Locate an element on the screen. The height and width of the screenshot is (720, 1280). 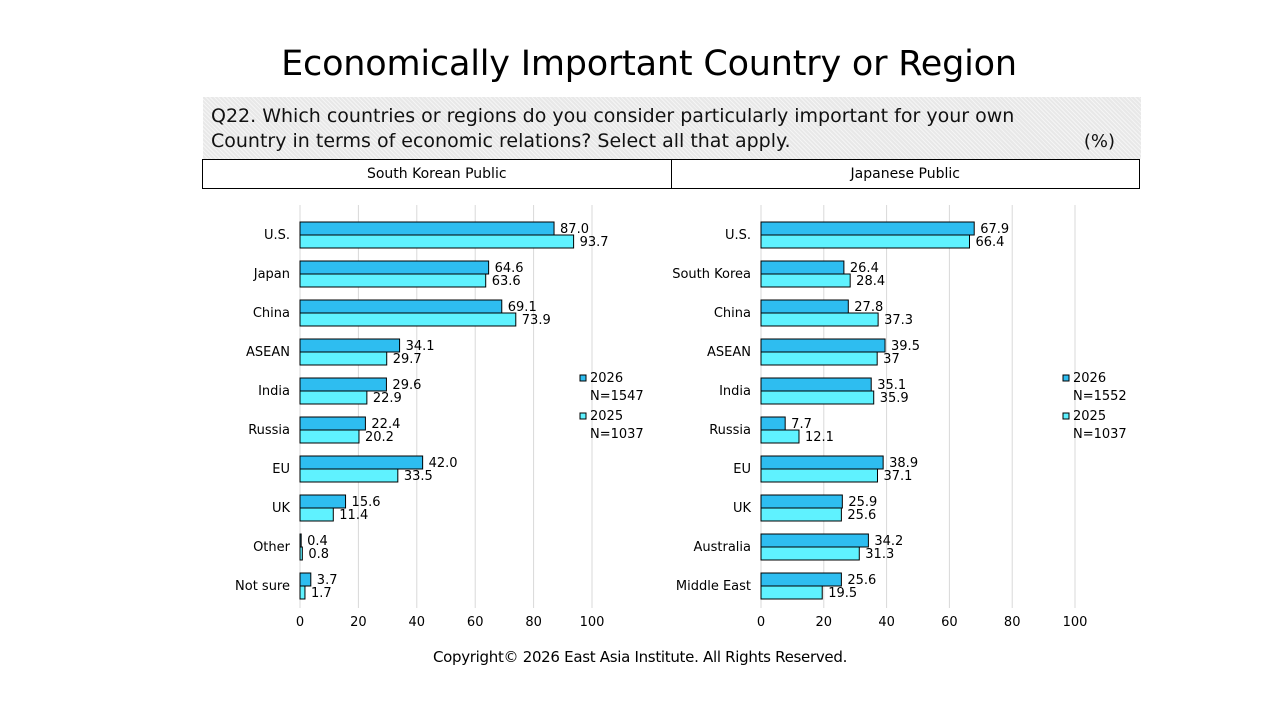
value-label-2025-south-korea: 28.4 is located at coordinates (870, 281).